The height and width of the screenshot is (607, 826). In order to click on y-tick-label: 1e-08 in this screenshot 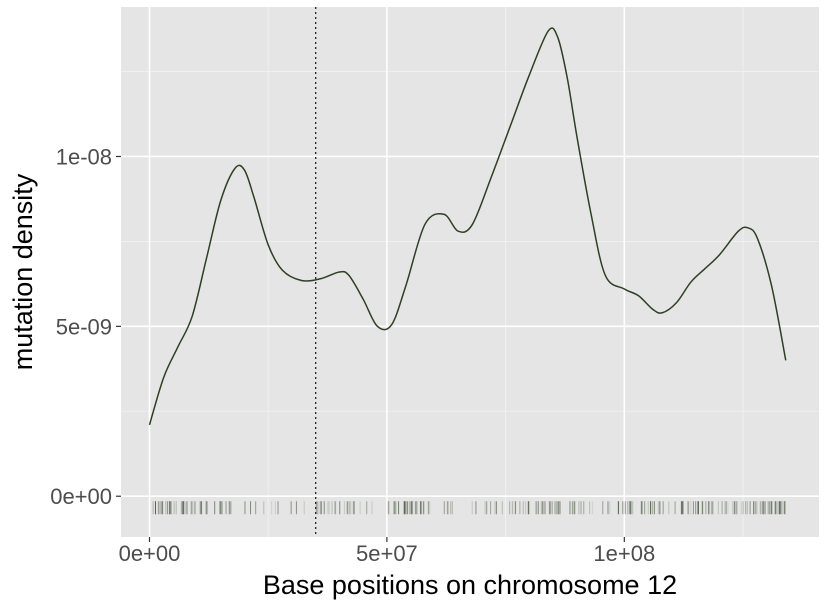, I will do `click(84, 156)`.